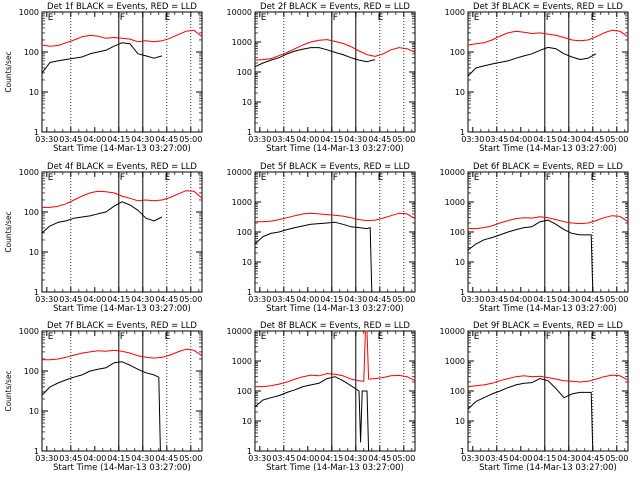 Image resolution: width=640 pixels, height=480 pixels. I want to click on chart-title: Det 4f BLACK = Events, RED = LLD, so click(122, 167).